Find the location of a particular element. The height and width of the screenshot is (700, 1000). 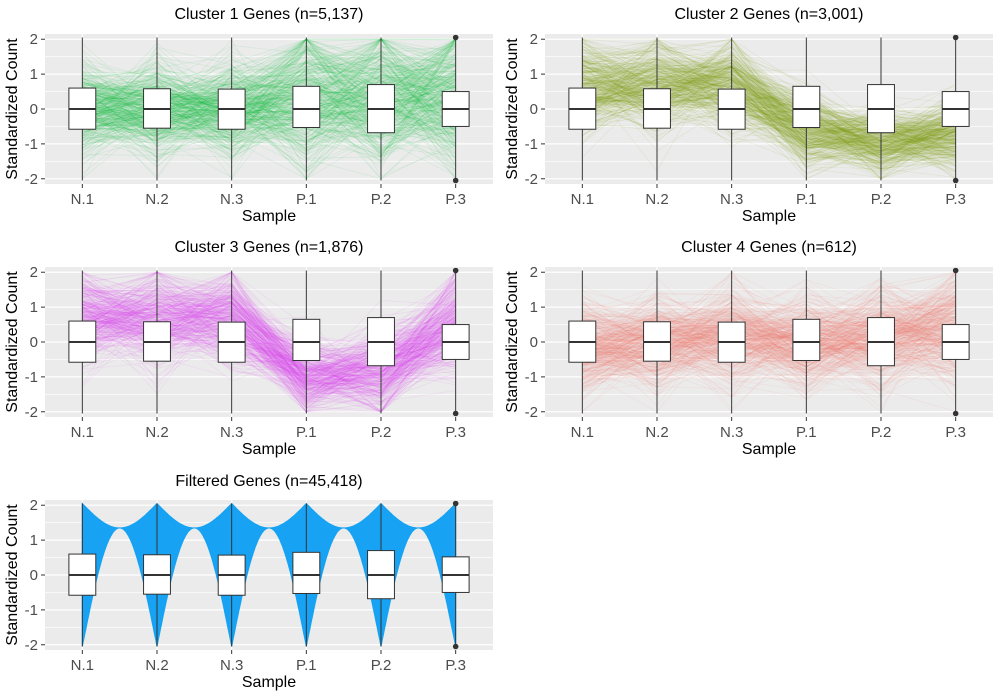

boxplot-P.3 is located at coordinates (955, 342).